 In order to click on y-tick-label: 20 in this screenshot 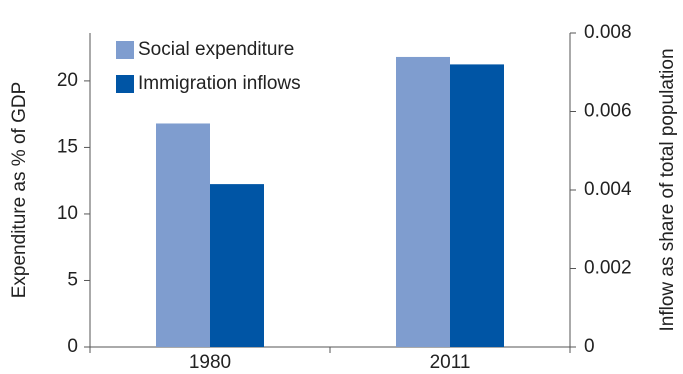, I will do `click(67, 80)`.